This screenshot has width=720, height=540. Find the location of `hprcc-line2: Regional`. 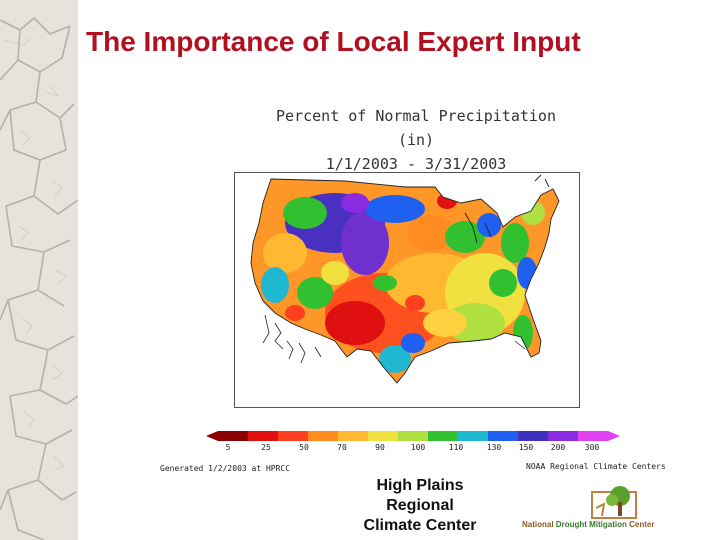

hprcc-line2: Regional is located at coordinates (420, 505).